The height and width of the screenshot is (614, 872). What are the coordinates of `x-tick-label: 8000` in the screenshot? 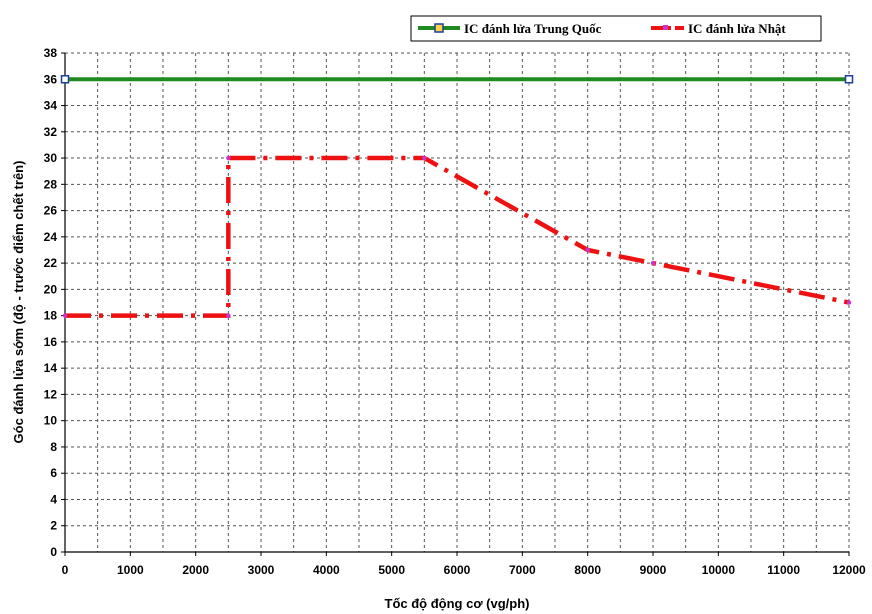 It's located at (587, 570).